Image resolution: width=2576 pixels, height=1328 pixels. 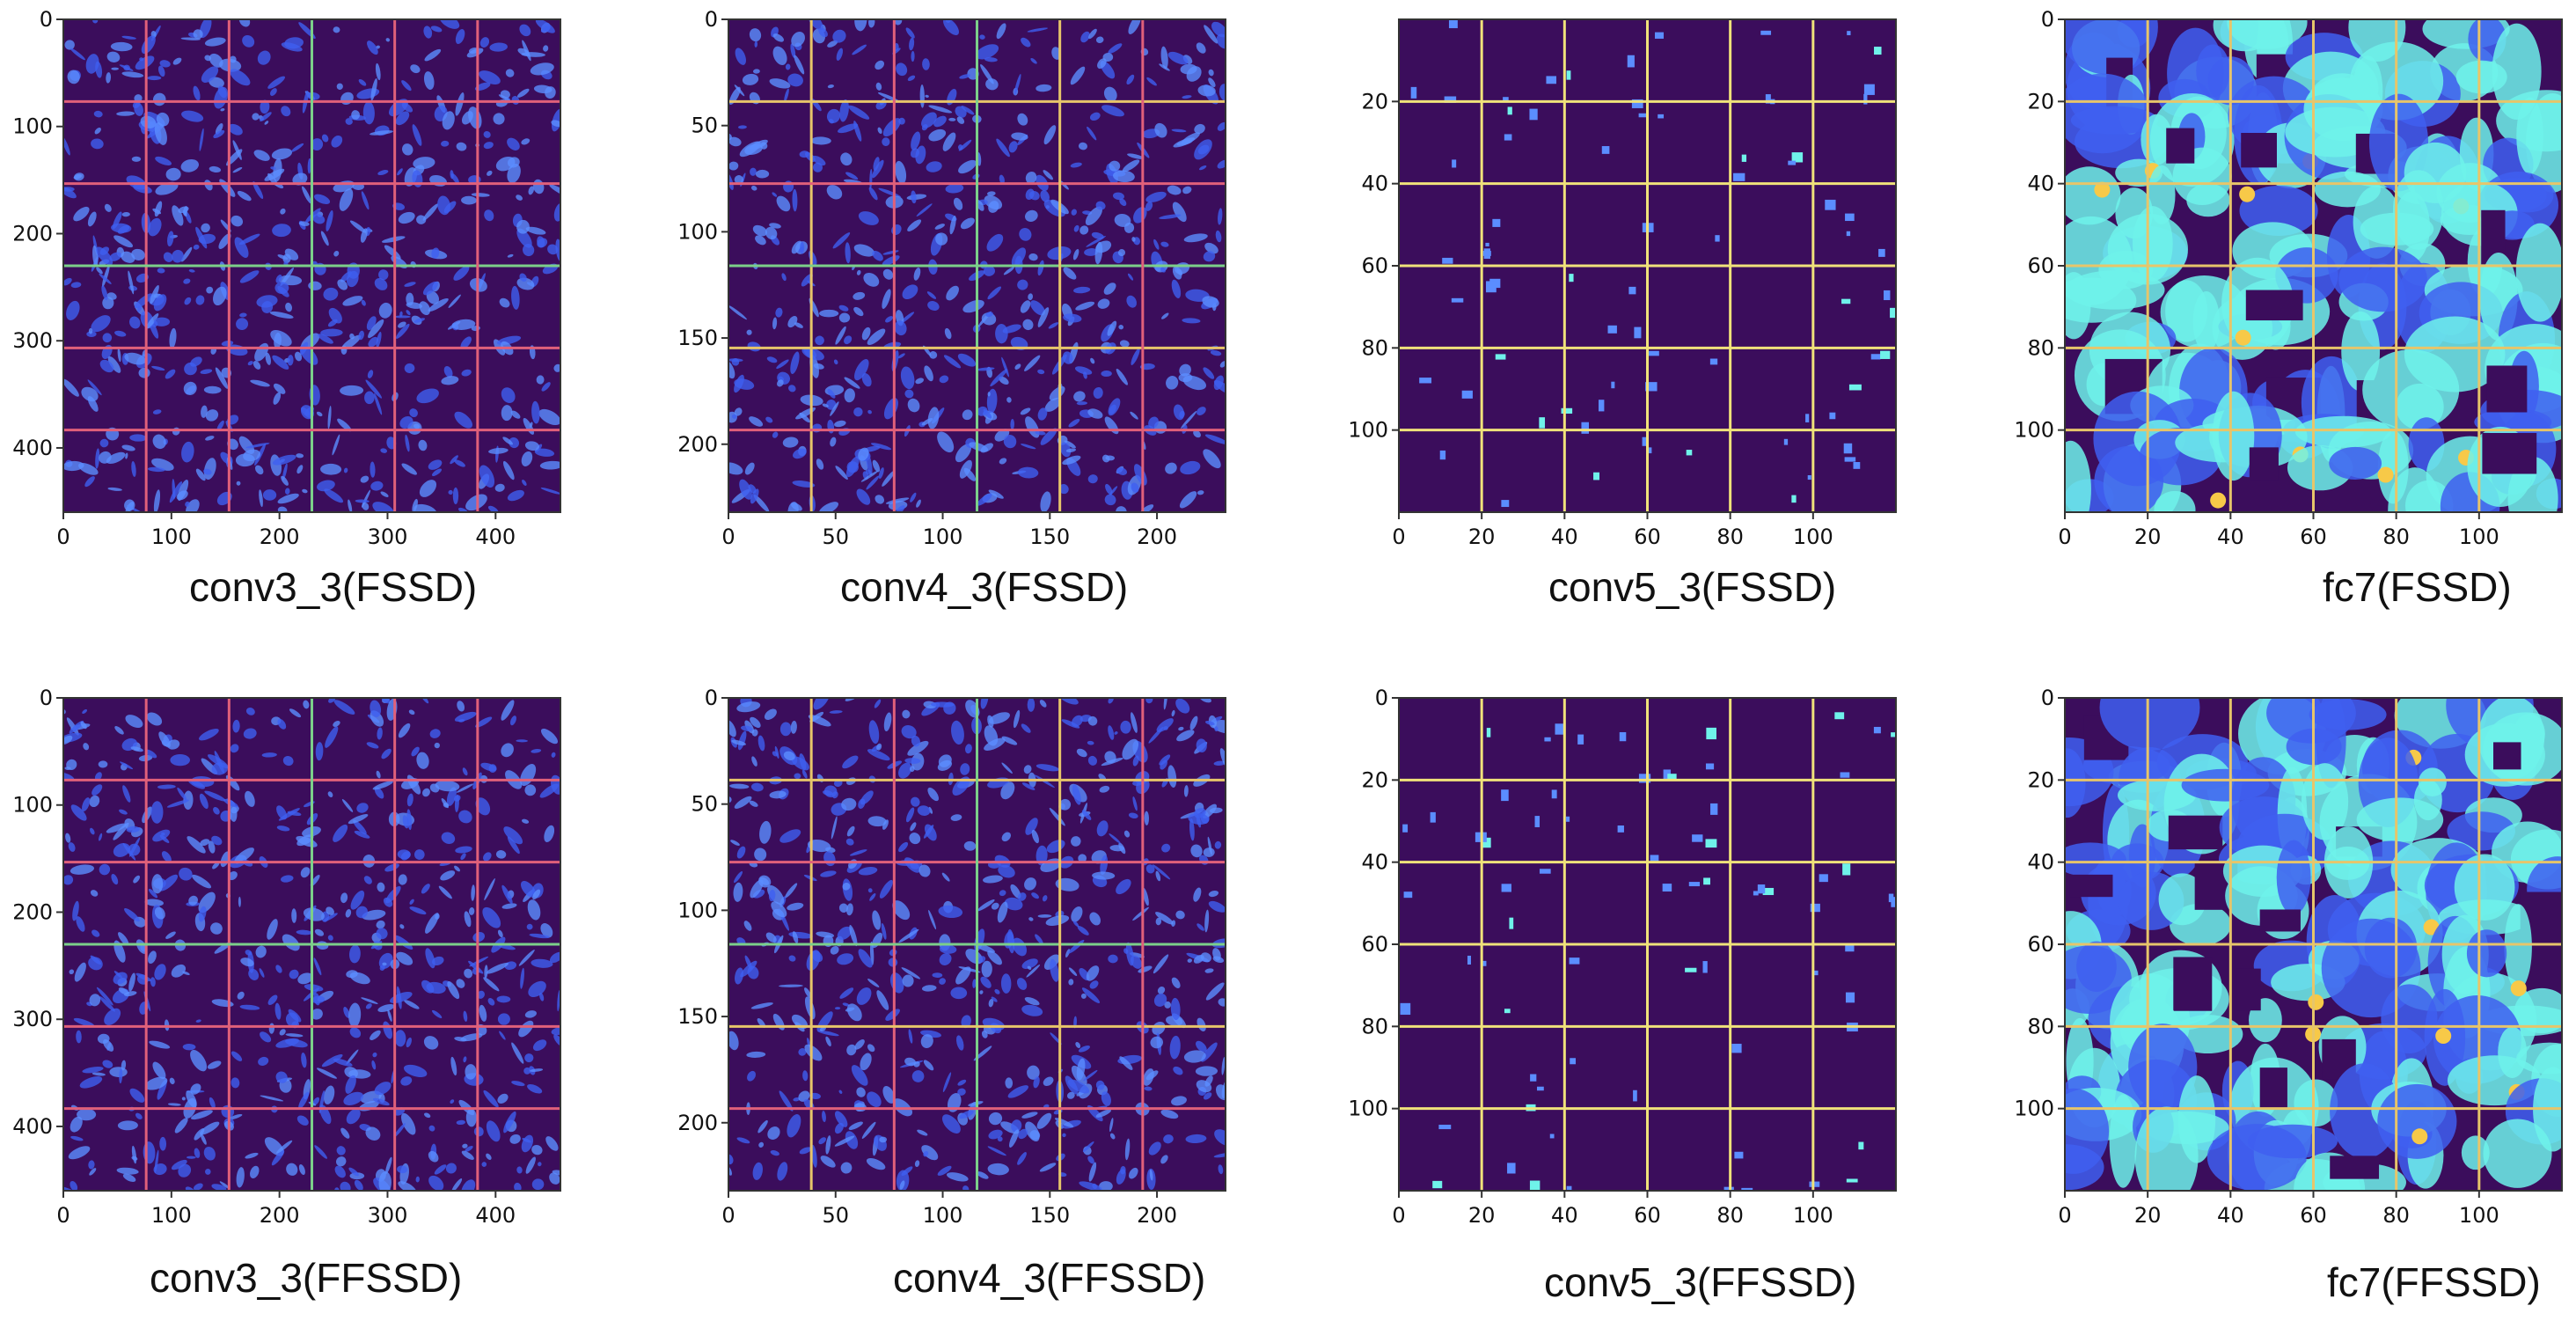 I want to click on feature-map-panel: 0 20 40 60 80 100 20 40 60 80 100, so click(x=1622, y=283).